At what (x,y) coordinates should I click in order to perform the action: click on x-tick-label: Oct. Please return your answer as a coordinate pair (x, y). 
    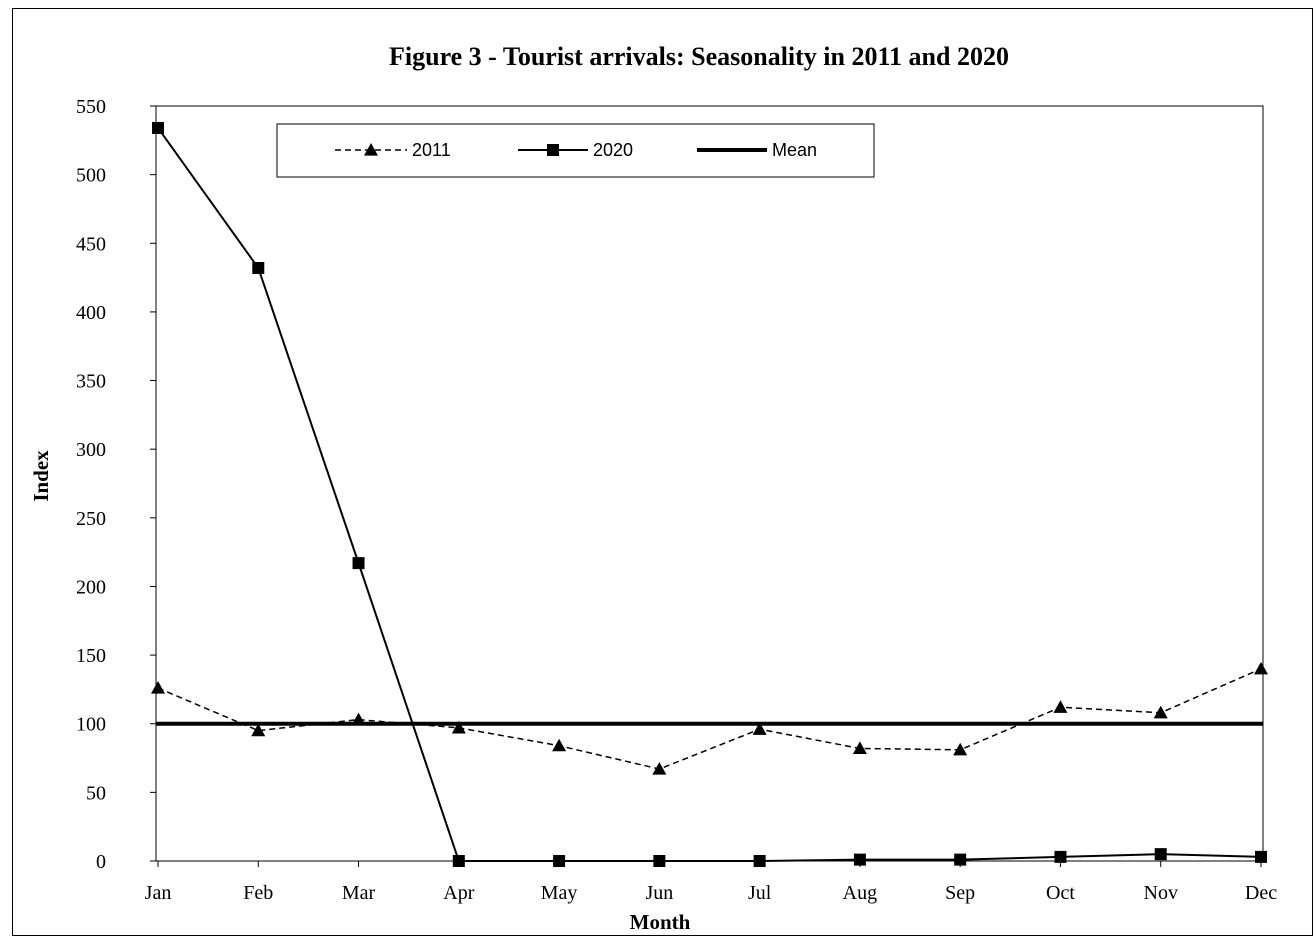
    Looking at the image, I should click on (1060, 893).